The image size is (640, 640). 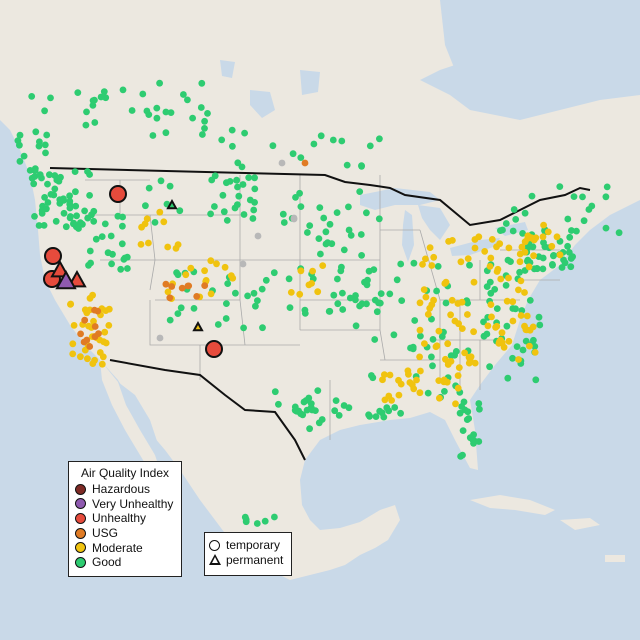 What do you see at coordinates (117, 547) in the screenshot?
I see `legend-label: Moderate` at bounding box center [117, 547].